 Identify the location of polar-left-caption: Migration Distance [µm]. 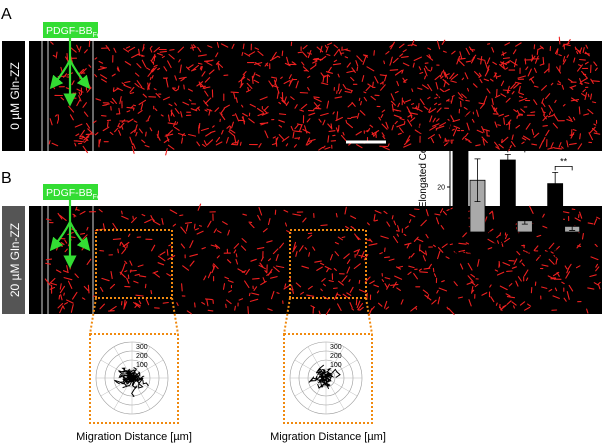
(134, 437).